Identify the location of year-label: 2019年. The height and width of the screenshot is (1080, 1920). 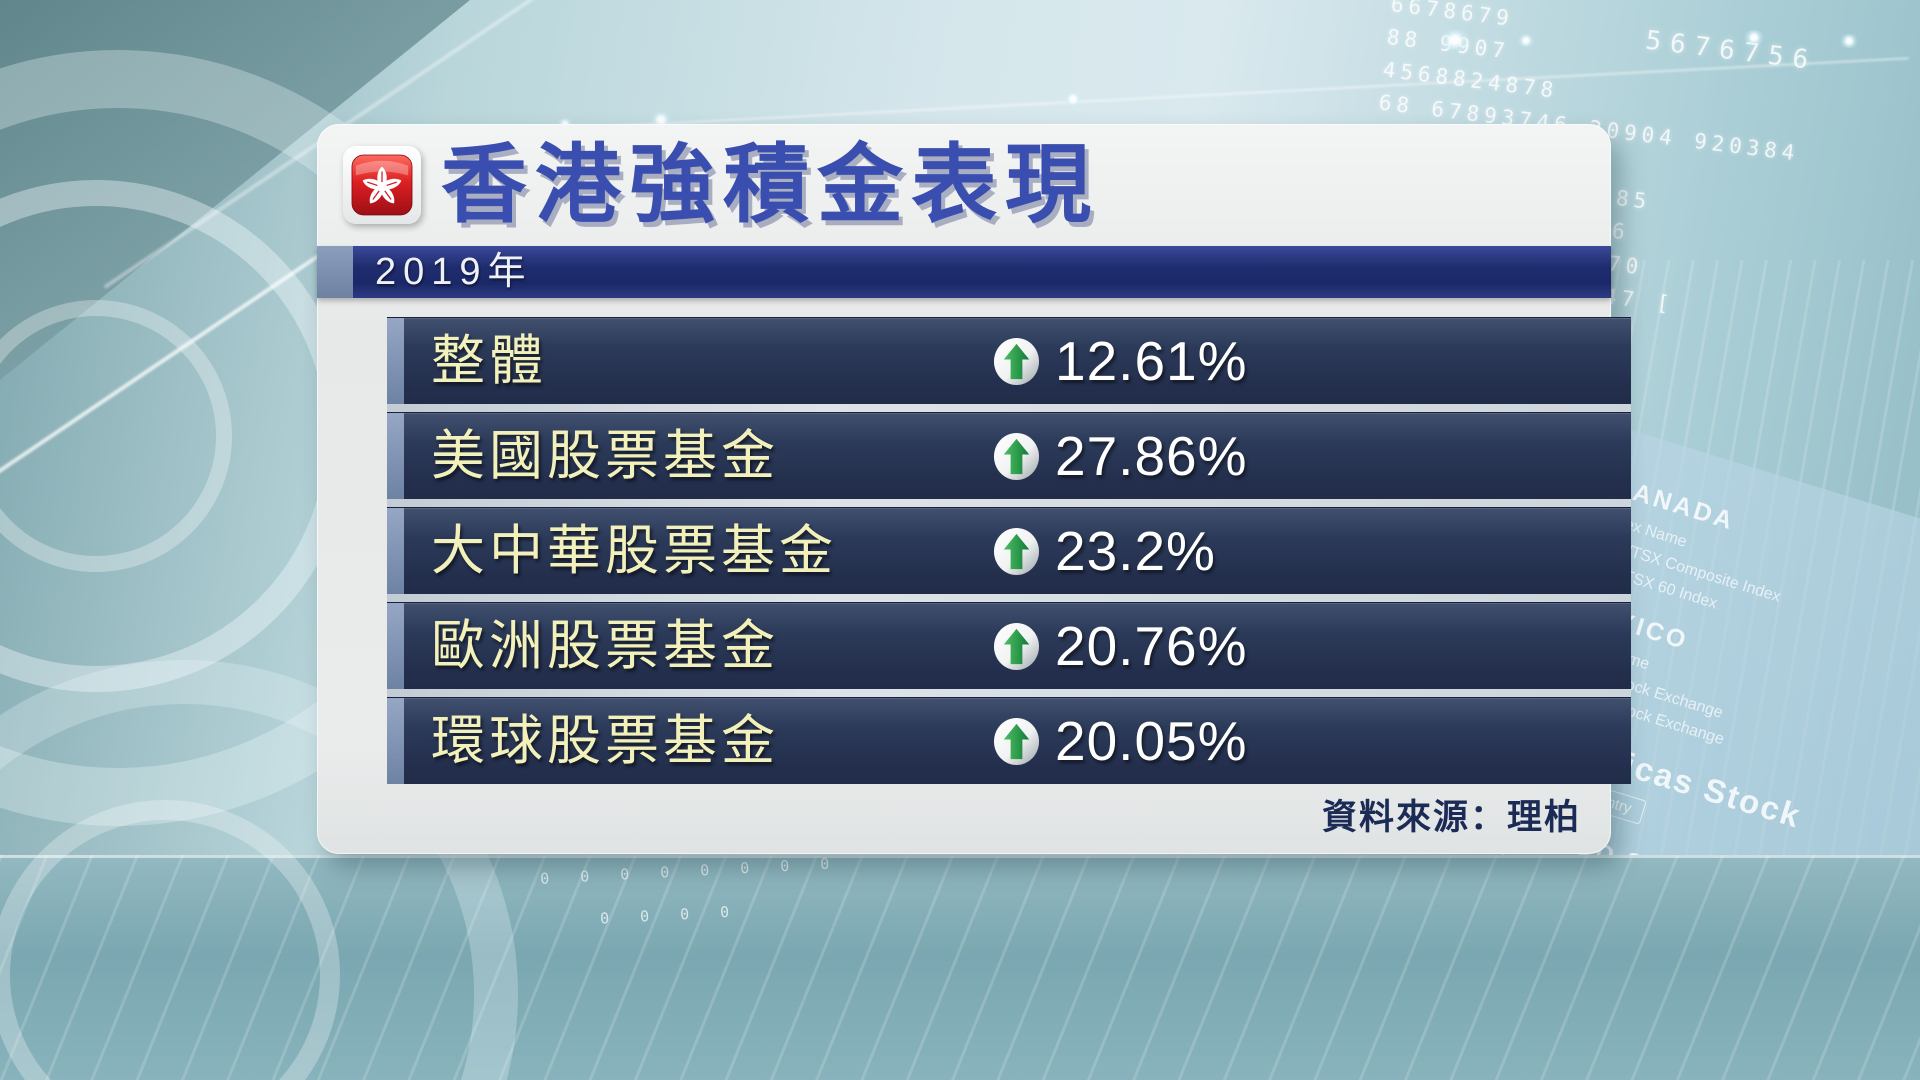
(454, 272).